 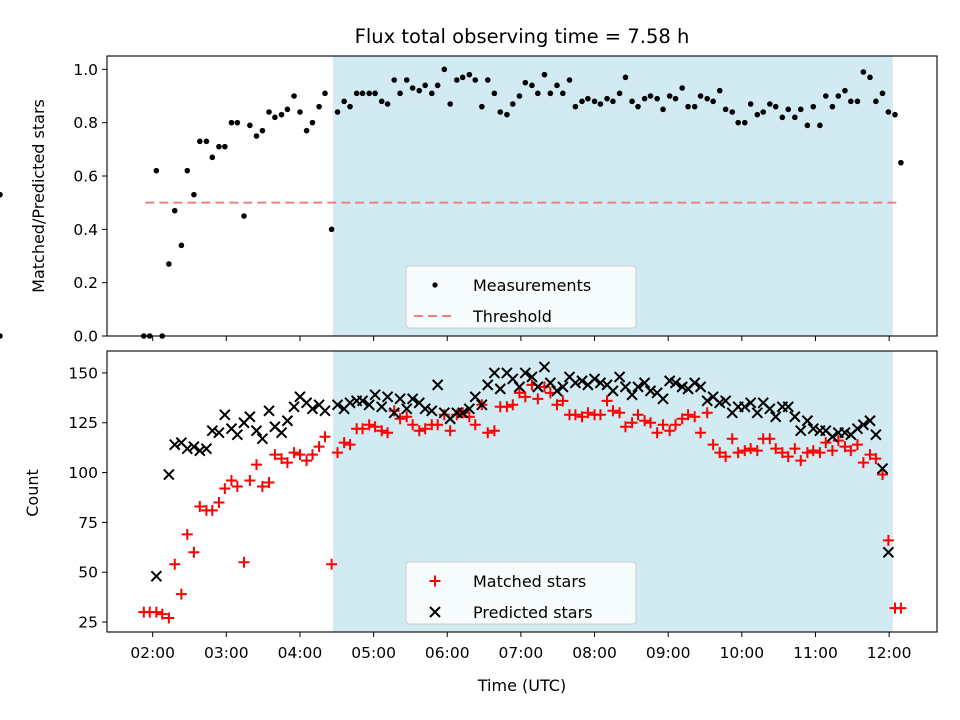 I want to click on x-tick-label: 07:00, so click(x=521, y=653).